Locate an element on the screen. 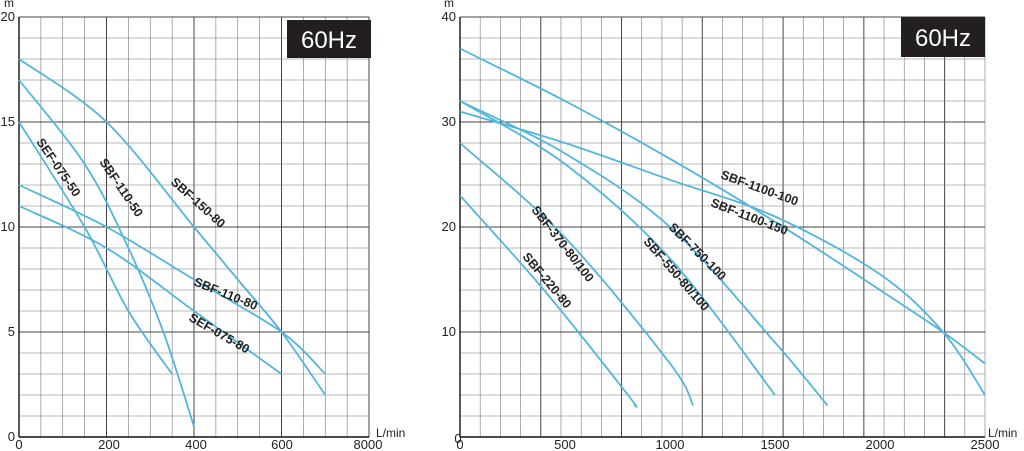  x-tick-label: 500 is located at coordinates (565, 444).